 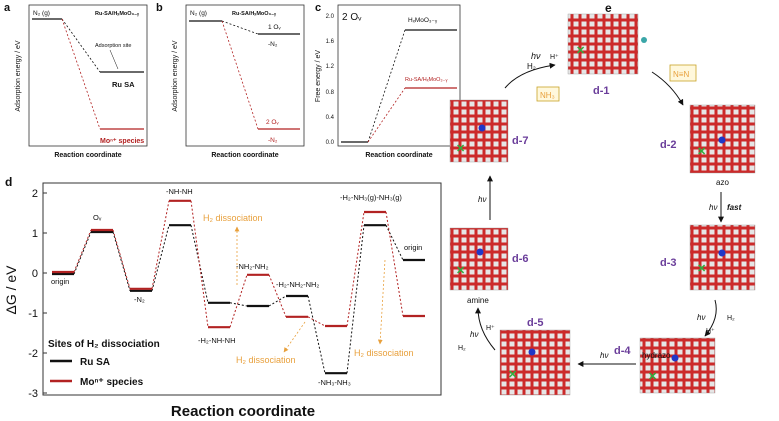 I want to click on structure-d-5: ✕ d-5, so click(x=535, y=356).